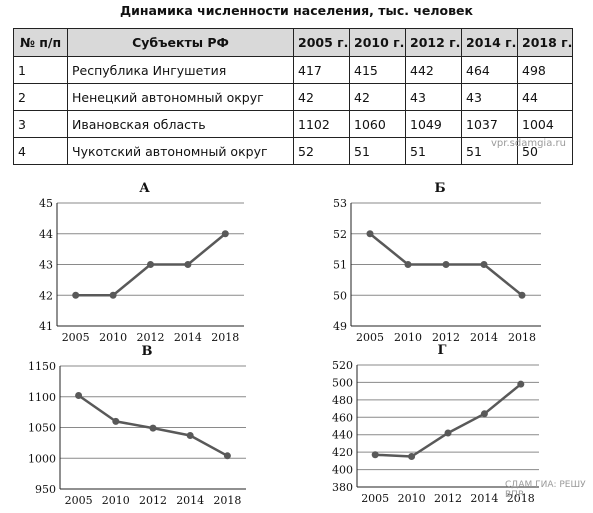 The width and height of the screenshot is (593, 513). What do you see at coordinates (40, 151) in the screenshot?
I see `table-cell: 4` at bounding box center [40, 151].